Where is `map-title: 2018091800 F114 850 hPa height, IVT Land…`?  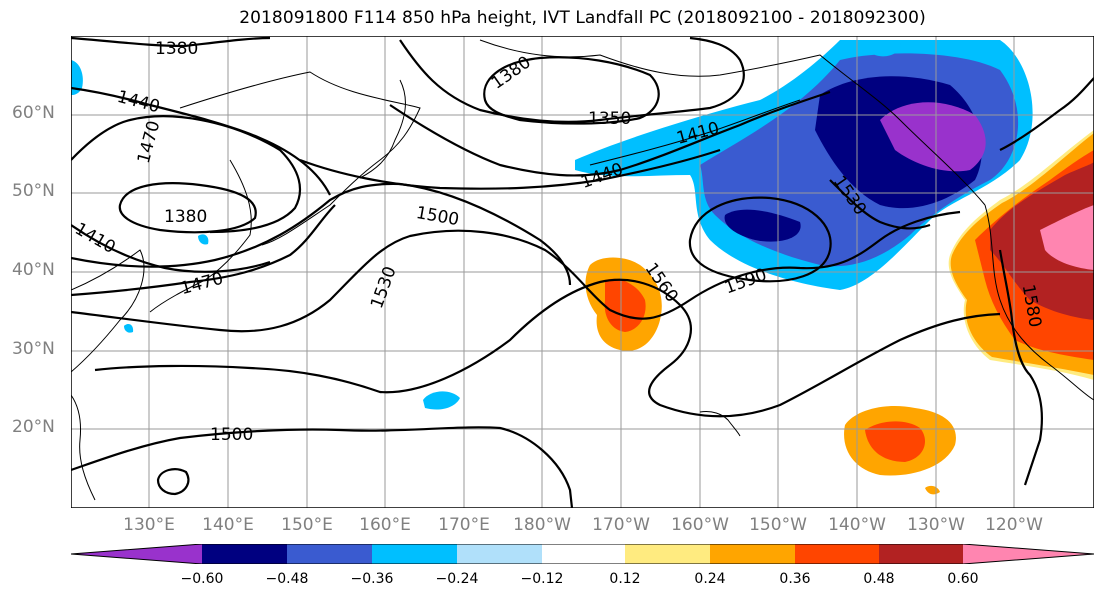 map-title: 2018091800 F114 850 hPa height, IVT Land… is located at coordinates (582, 18).